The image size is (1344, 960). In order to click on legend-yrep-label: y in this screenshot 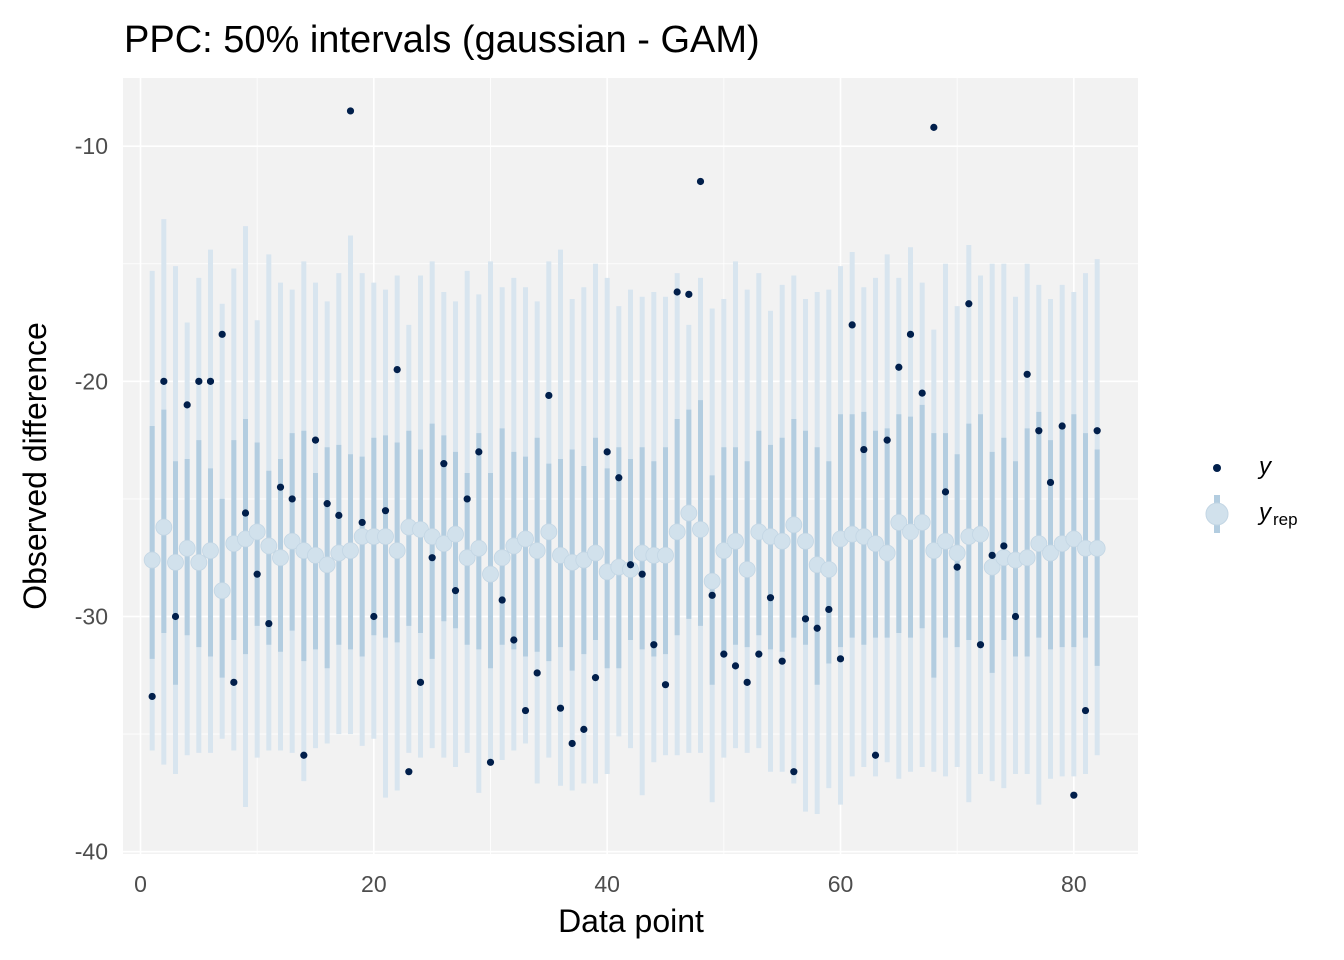, I will do `click(1265, 512)`.